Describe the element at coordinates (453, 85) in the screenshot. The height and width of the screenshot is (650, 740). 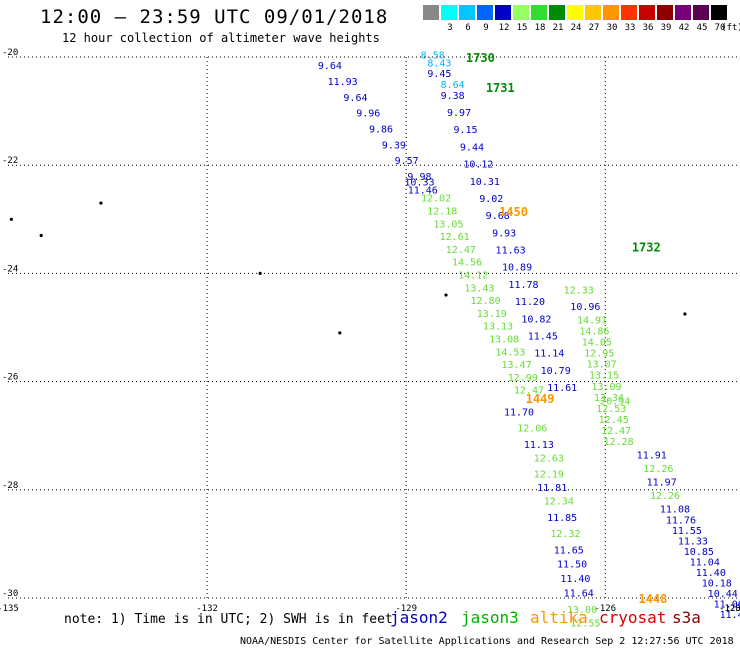
I see `swh-value: 8.64` at that location.